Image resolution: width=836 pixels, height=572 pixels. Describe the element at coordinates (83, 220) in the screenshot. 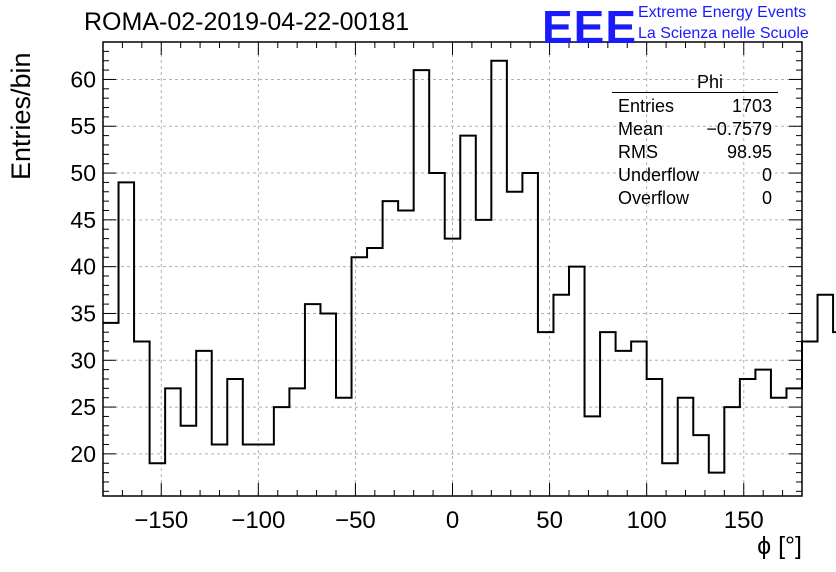

I see `y-tick-label: 45` at that location.